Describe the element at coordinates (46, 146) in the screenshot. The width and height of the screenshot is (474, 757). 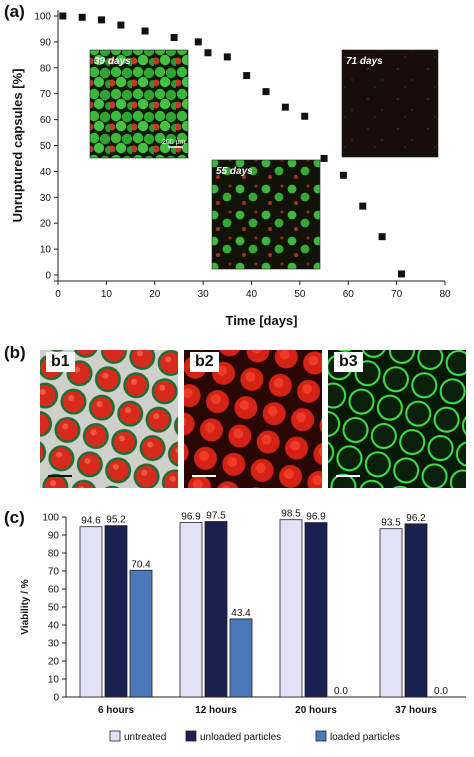
I see `a-y-tick-label: 50` at that location.